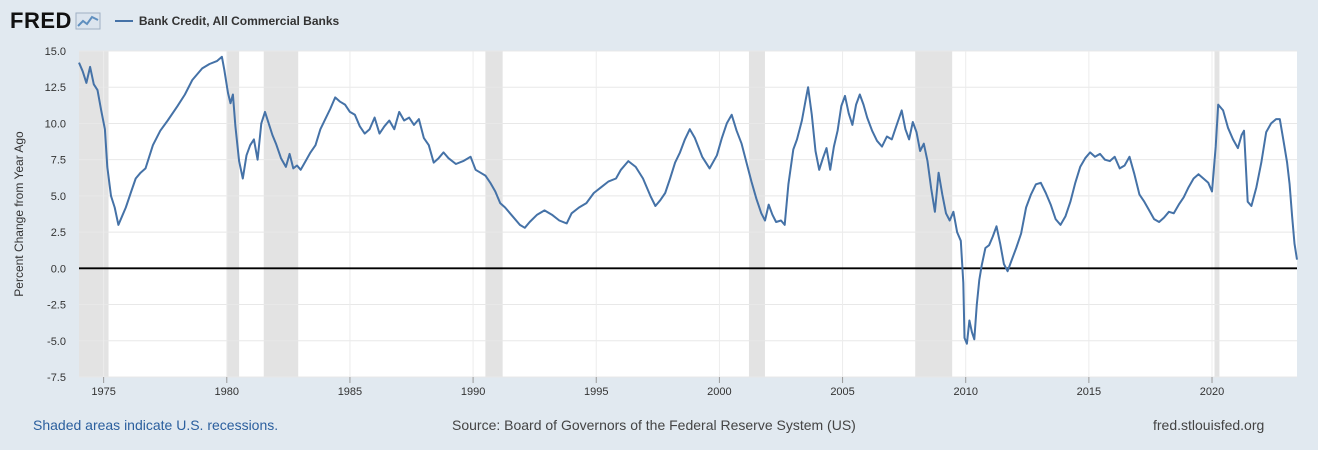 This screenshot has width=1318, height=450. I want to click on x-tick-label: 1990, so click(473, 392).